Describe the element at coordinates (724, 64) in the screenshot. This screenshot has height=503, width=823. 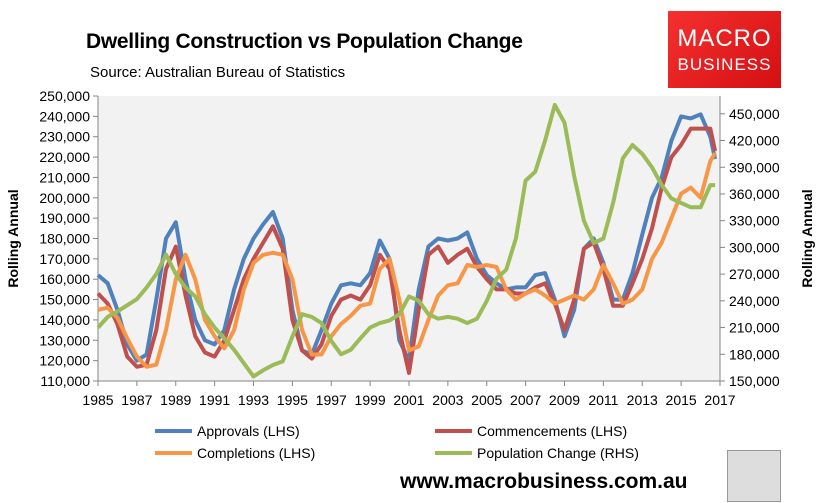
I see `logo-line2: BUSINESS` at that location.